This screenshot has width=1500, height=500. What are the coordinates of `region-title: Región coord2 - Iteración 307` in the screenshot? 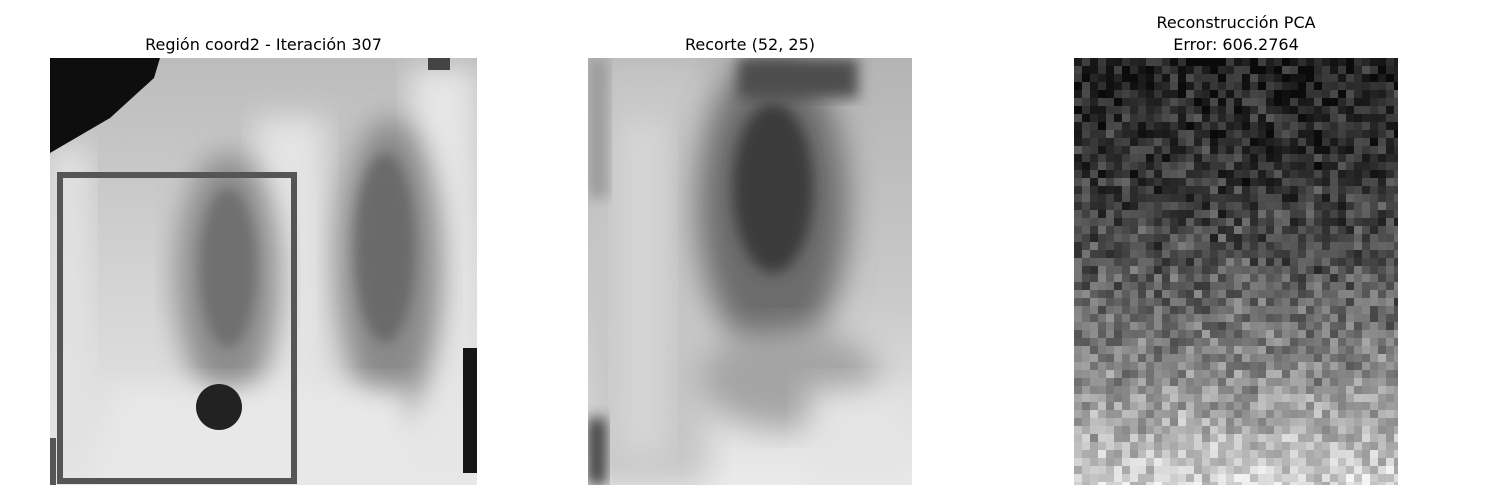 It's located at (263, 44).